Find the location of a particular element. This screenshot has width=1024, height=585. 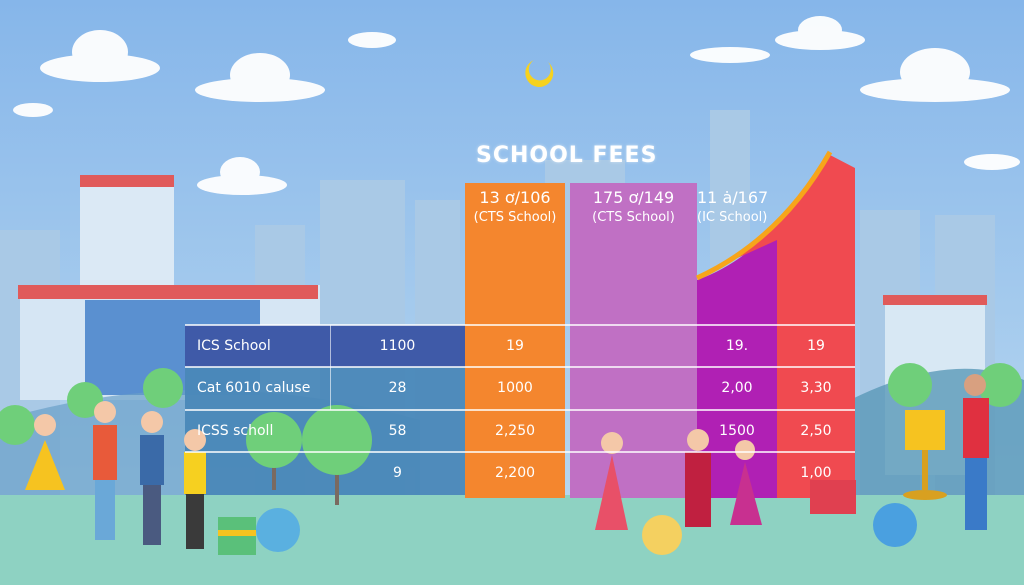

header-value: 13 ơ/106 is located at coordinates (515, 197).